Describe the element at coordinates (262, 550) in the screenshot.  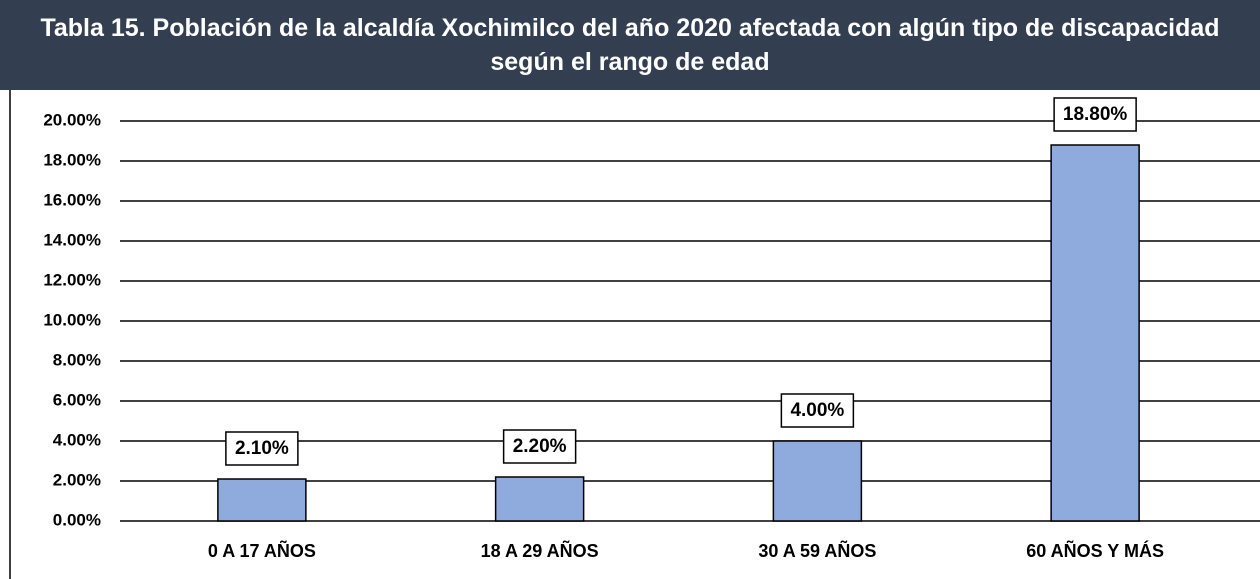
I see `x-tick-label: 0 A 17 AÑOS` at that location.